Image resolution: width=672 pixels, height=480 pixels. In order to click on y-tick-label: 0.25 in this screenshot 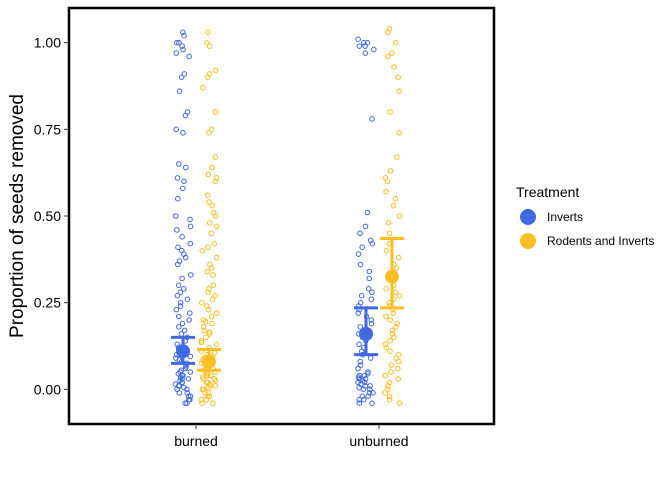, I will do `click(47, 303)`.